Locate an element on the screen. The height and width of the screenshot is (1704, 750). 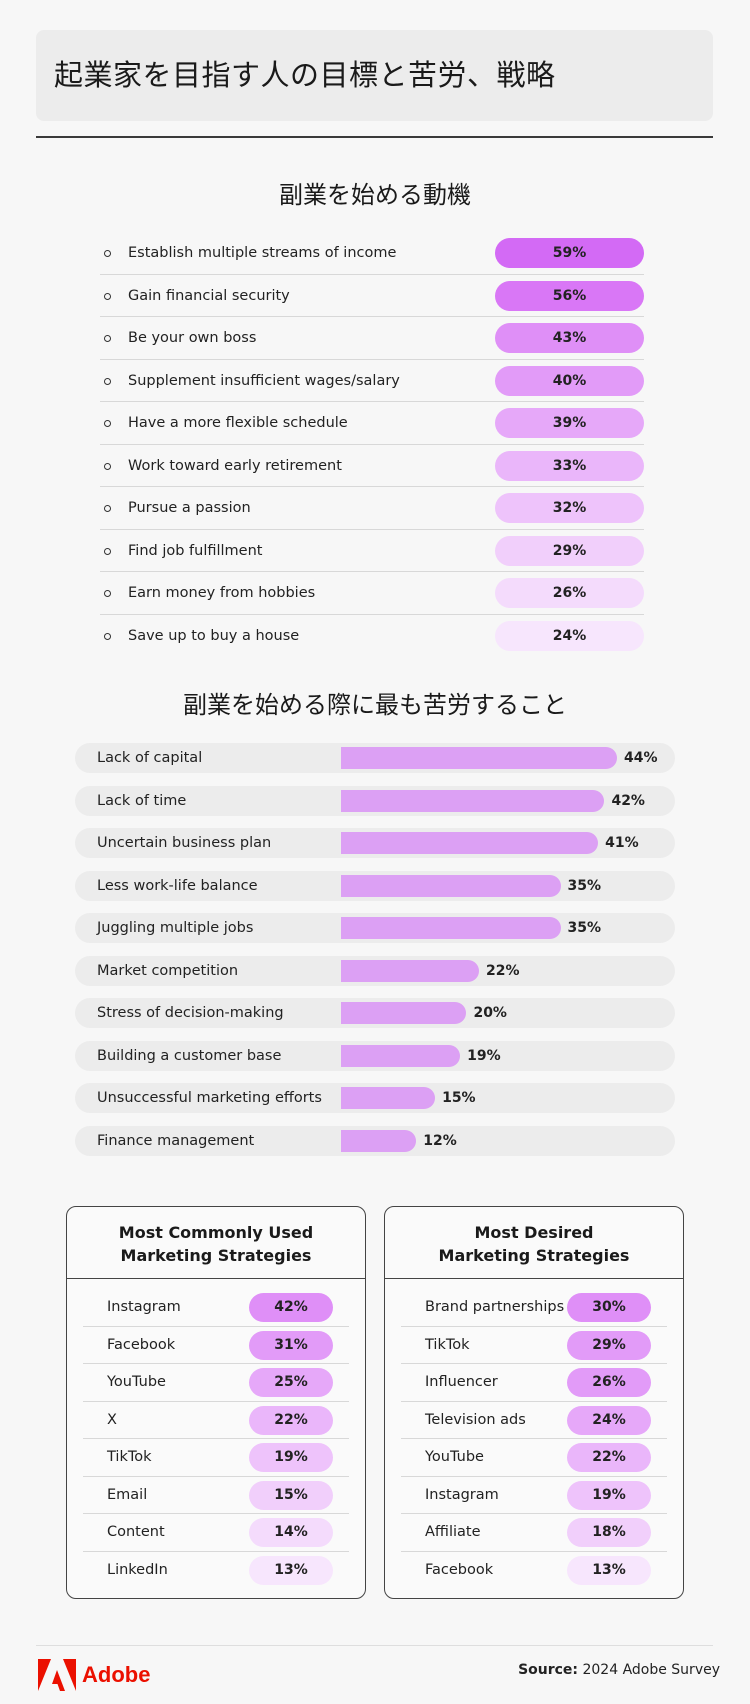
data-label: 20% is located at coordinates (490, 1013).